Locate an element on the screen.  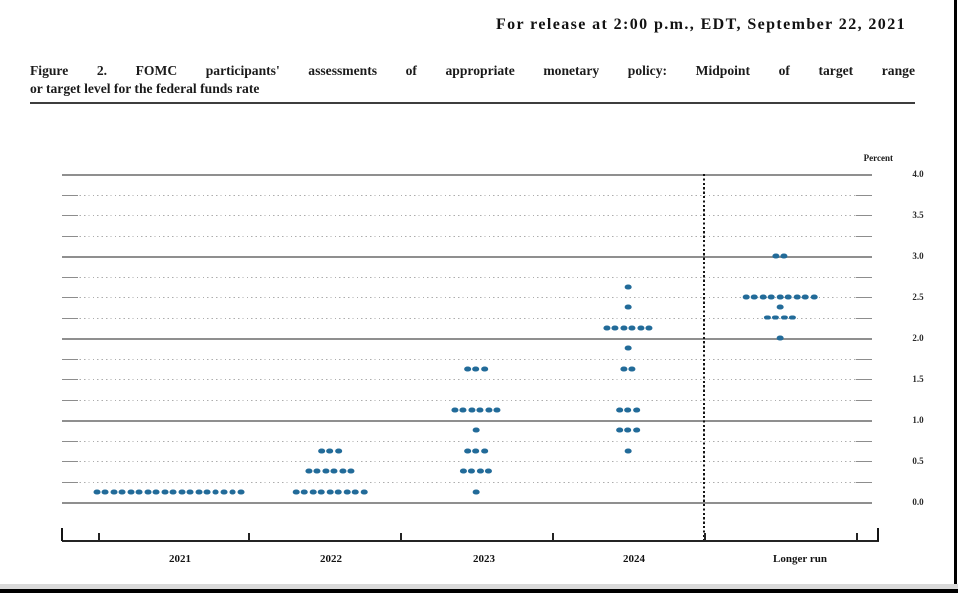
y-tick-label: 3.0 is located at coordinates (918, 256).